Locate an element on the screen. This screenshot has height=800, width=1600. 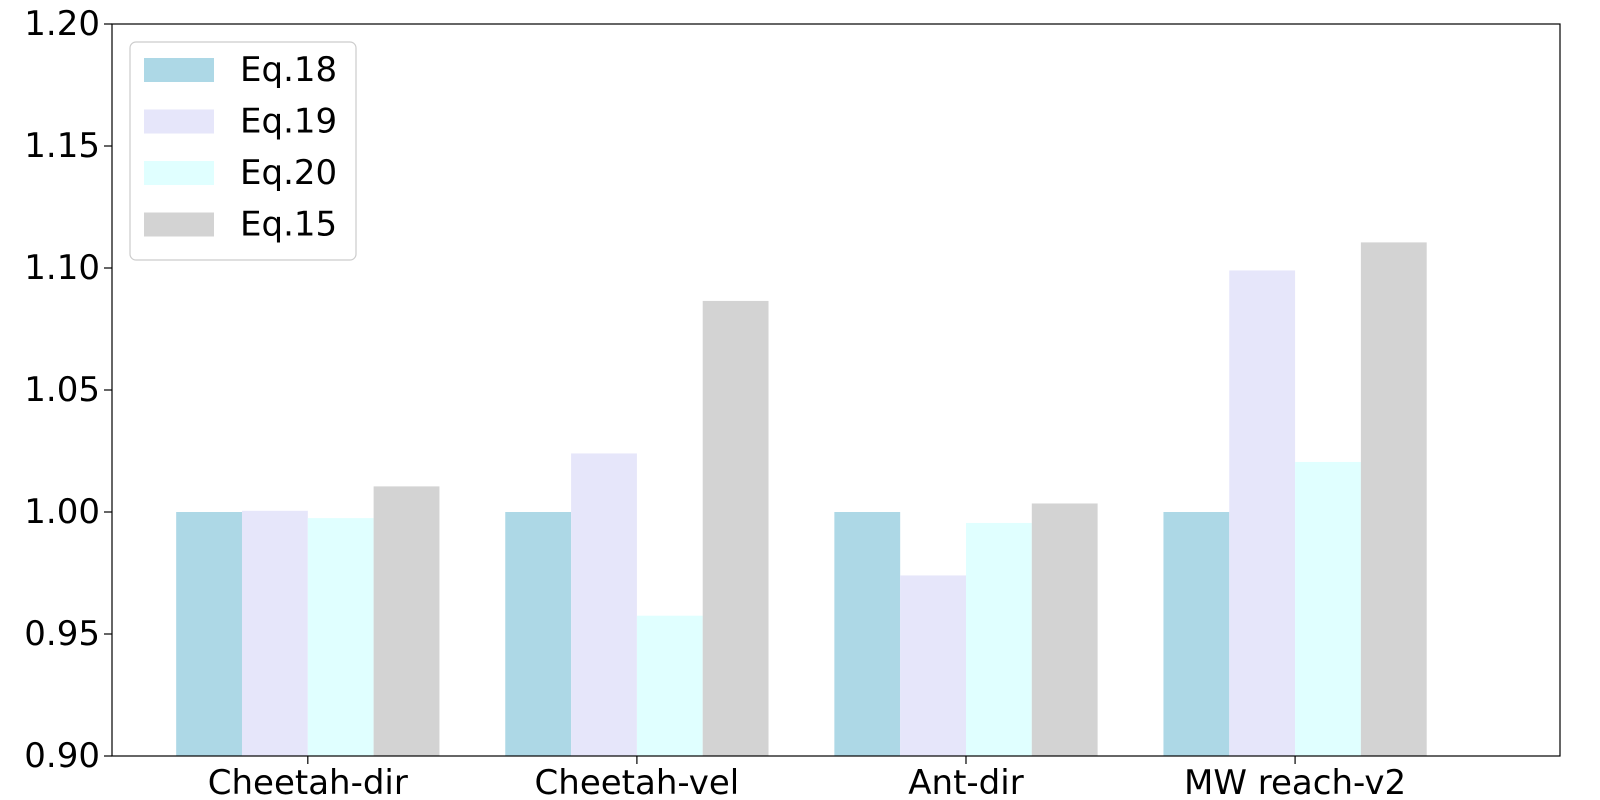
bar-Eq.15-MW reach-v2 is located at coordinates (1393, 499).